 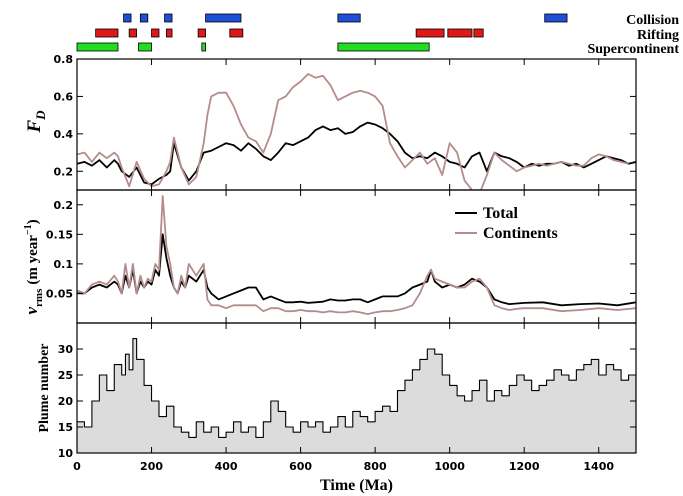 What do you see at coordinates (652, 20) in the screenshot?
I see `event-label-collision: Collision` at bounding box center [652, 20].